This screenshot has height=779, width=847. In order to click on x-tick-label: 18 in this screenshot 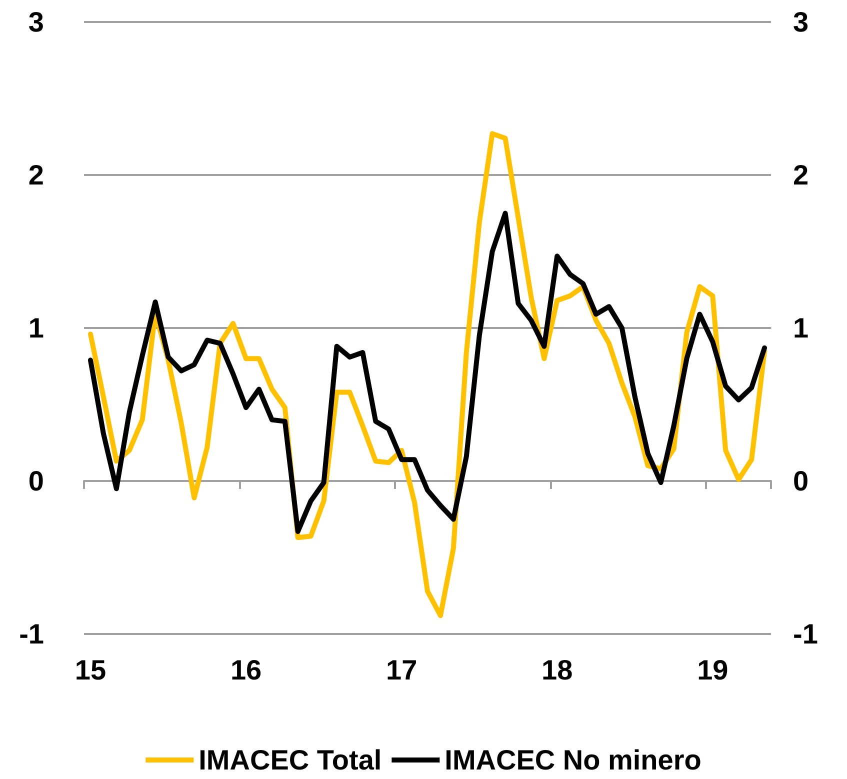, I will do `click(557, 670)`.